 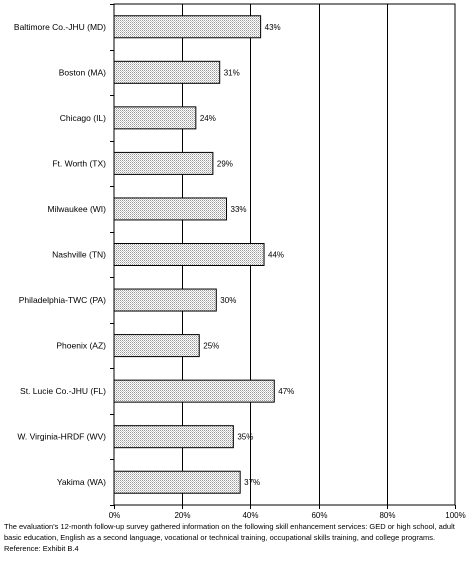 What do you see at coordinates (286, 391) in the screenshot?
I see `data-label: 47%` at bounding box center [286, 391].